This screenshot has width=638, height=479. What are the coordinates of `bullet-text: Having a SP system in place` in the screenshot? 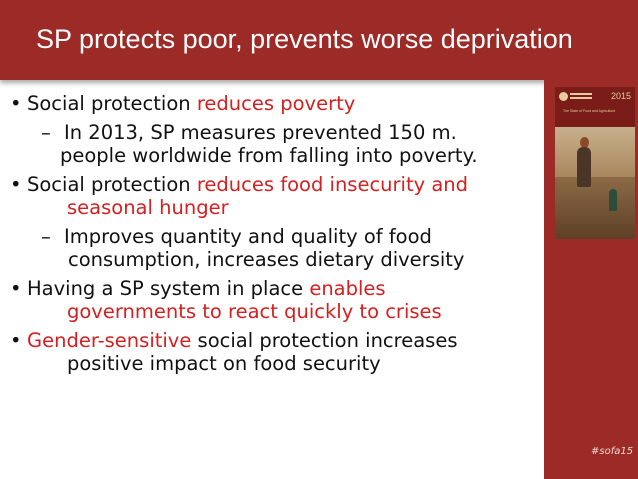 It's located at (168, 288).